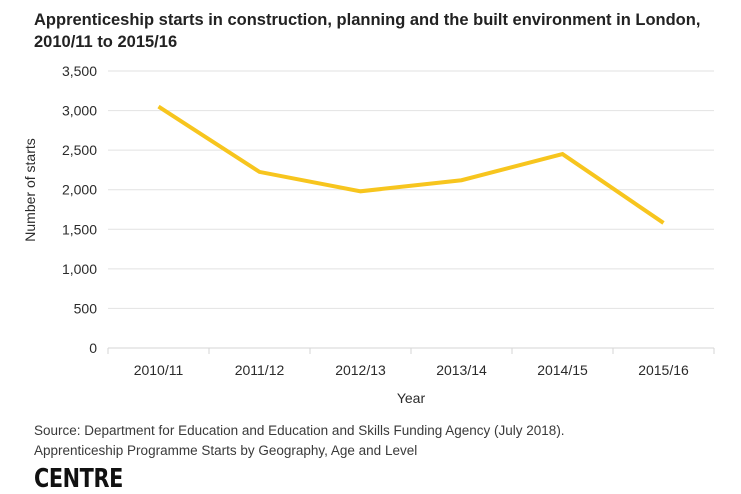 This screenshot has height=494, width=741. What do you see at coordinates (79, 229) in the screenshot?
I see `y-tick-label: 1,500` at bounding box center [79, 229].